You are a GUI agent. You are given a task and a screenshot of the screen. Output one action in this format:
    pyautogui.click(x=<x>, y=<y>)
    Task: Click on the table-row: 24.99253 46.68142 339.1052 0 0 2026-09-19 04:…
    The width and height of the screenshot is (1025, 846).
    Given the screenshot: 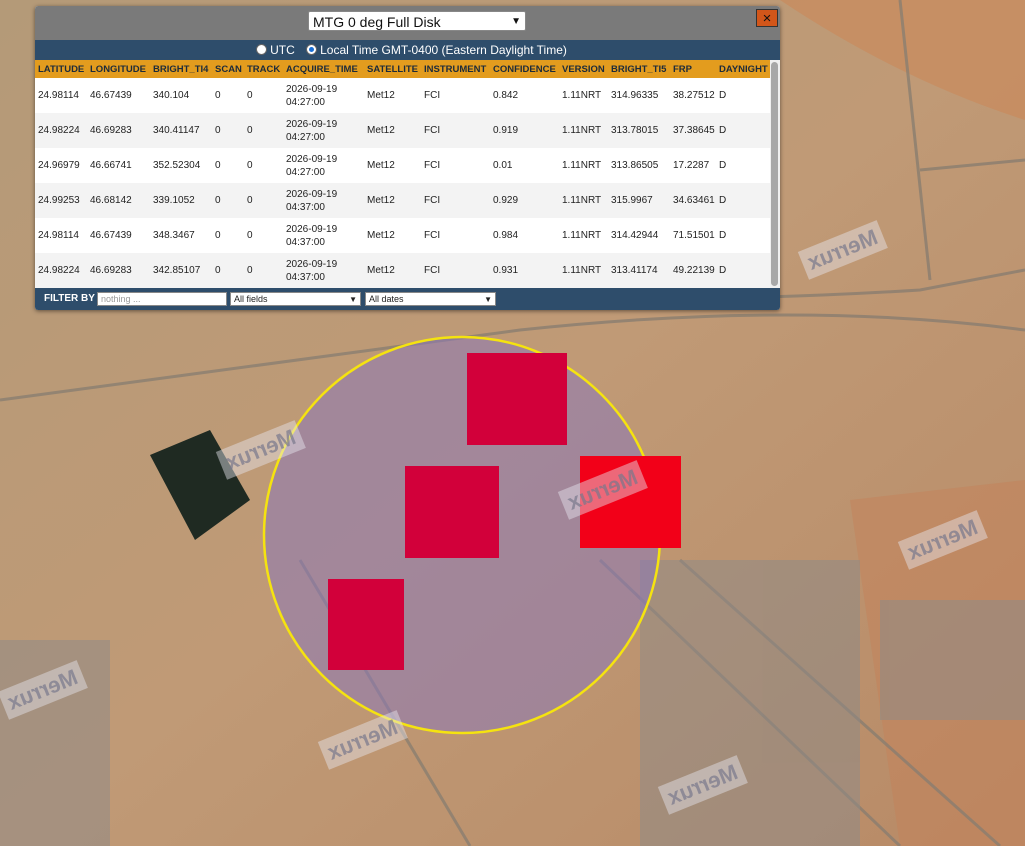 What is the action you would take?
    pyautogui.click(x=402, y=200)
    